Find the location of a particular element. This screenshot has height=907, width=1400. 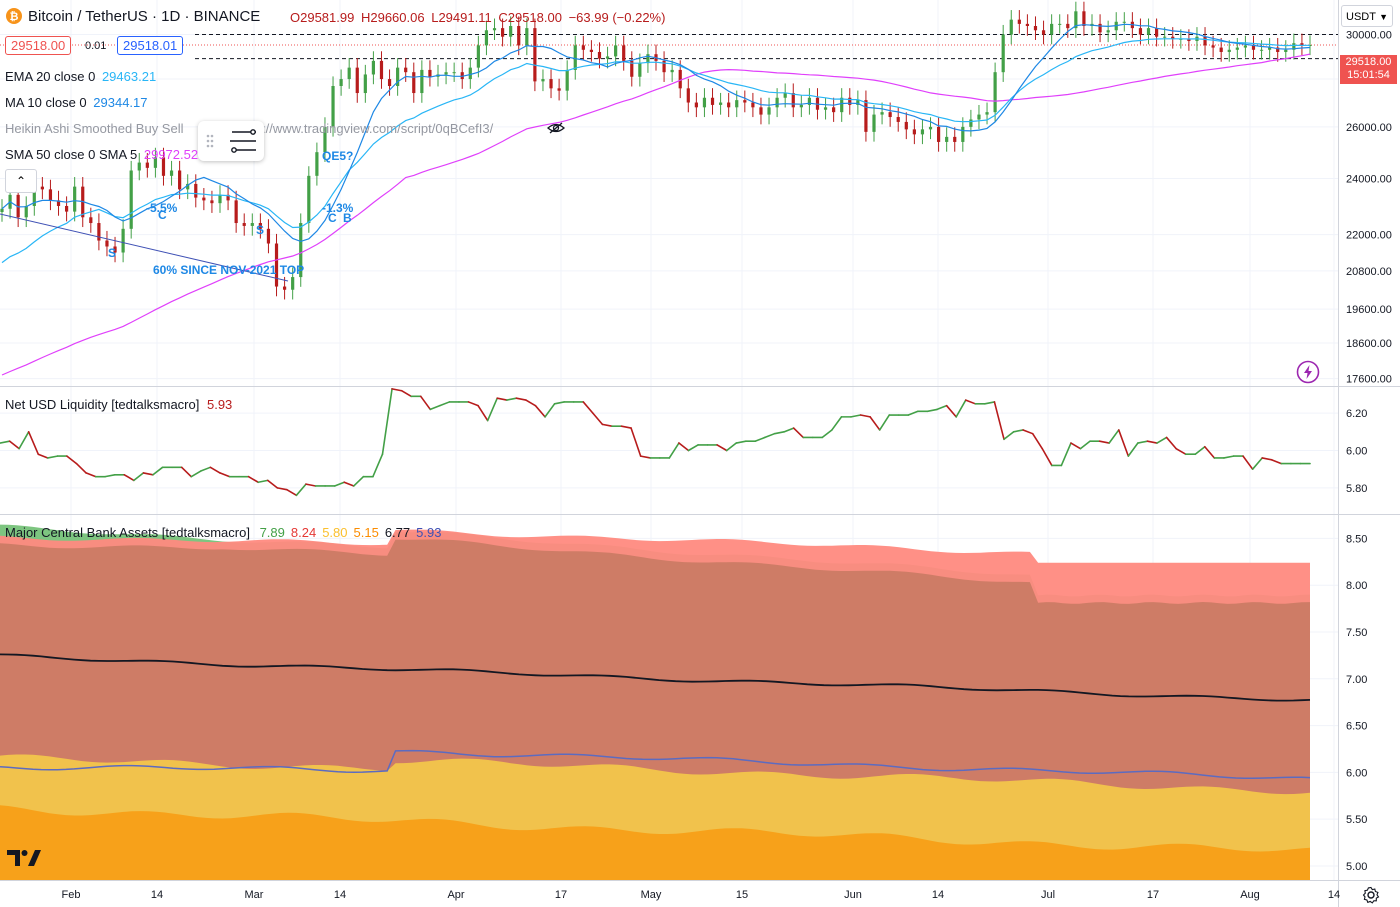

heikin-legend: Heikin Ashi Smoothed Buy Sell is located at coordinates (94, 128).